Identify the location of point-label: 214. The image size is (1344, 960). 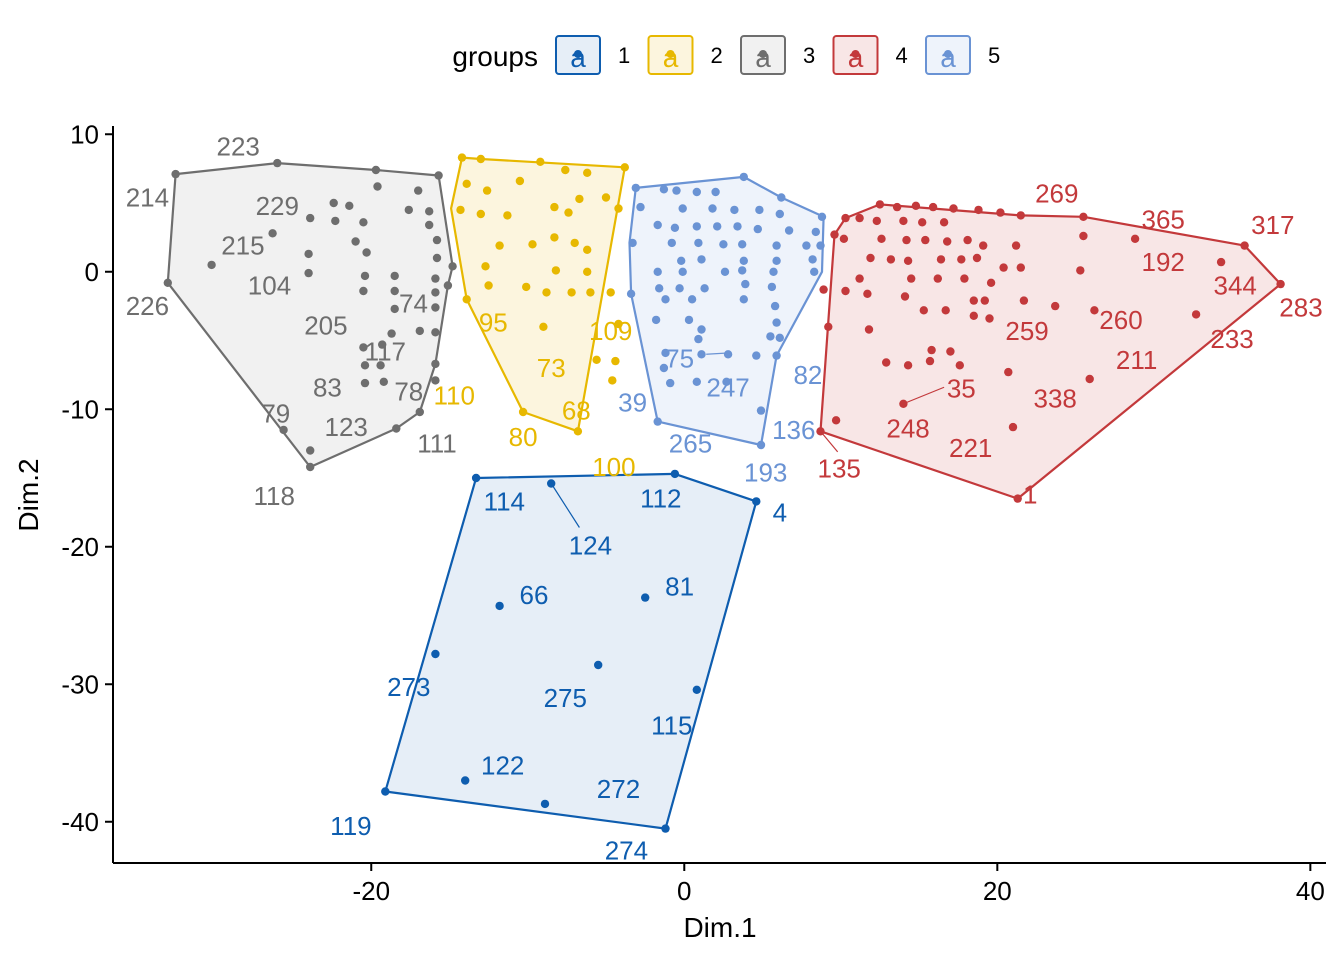
(147, 198).